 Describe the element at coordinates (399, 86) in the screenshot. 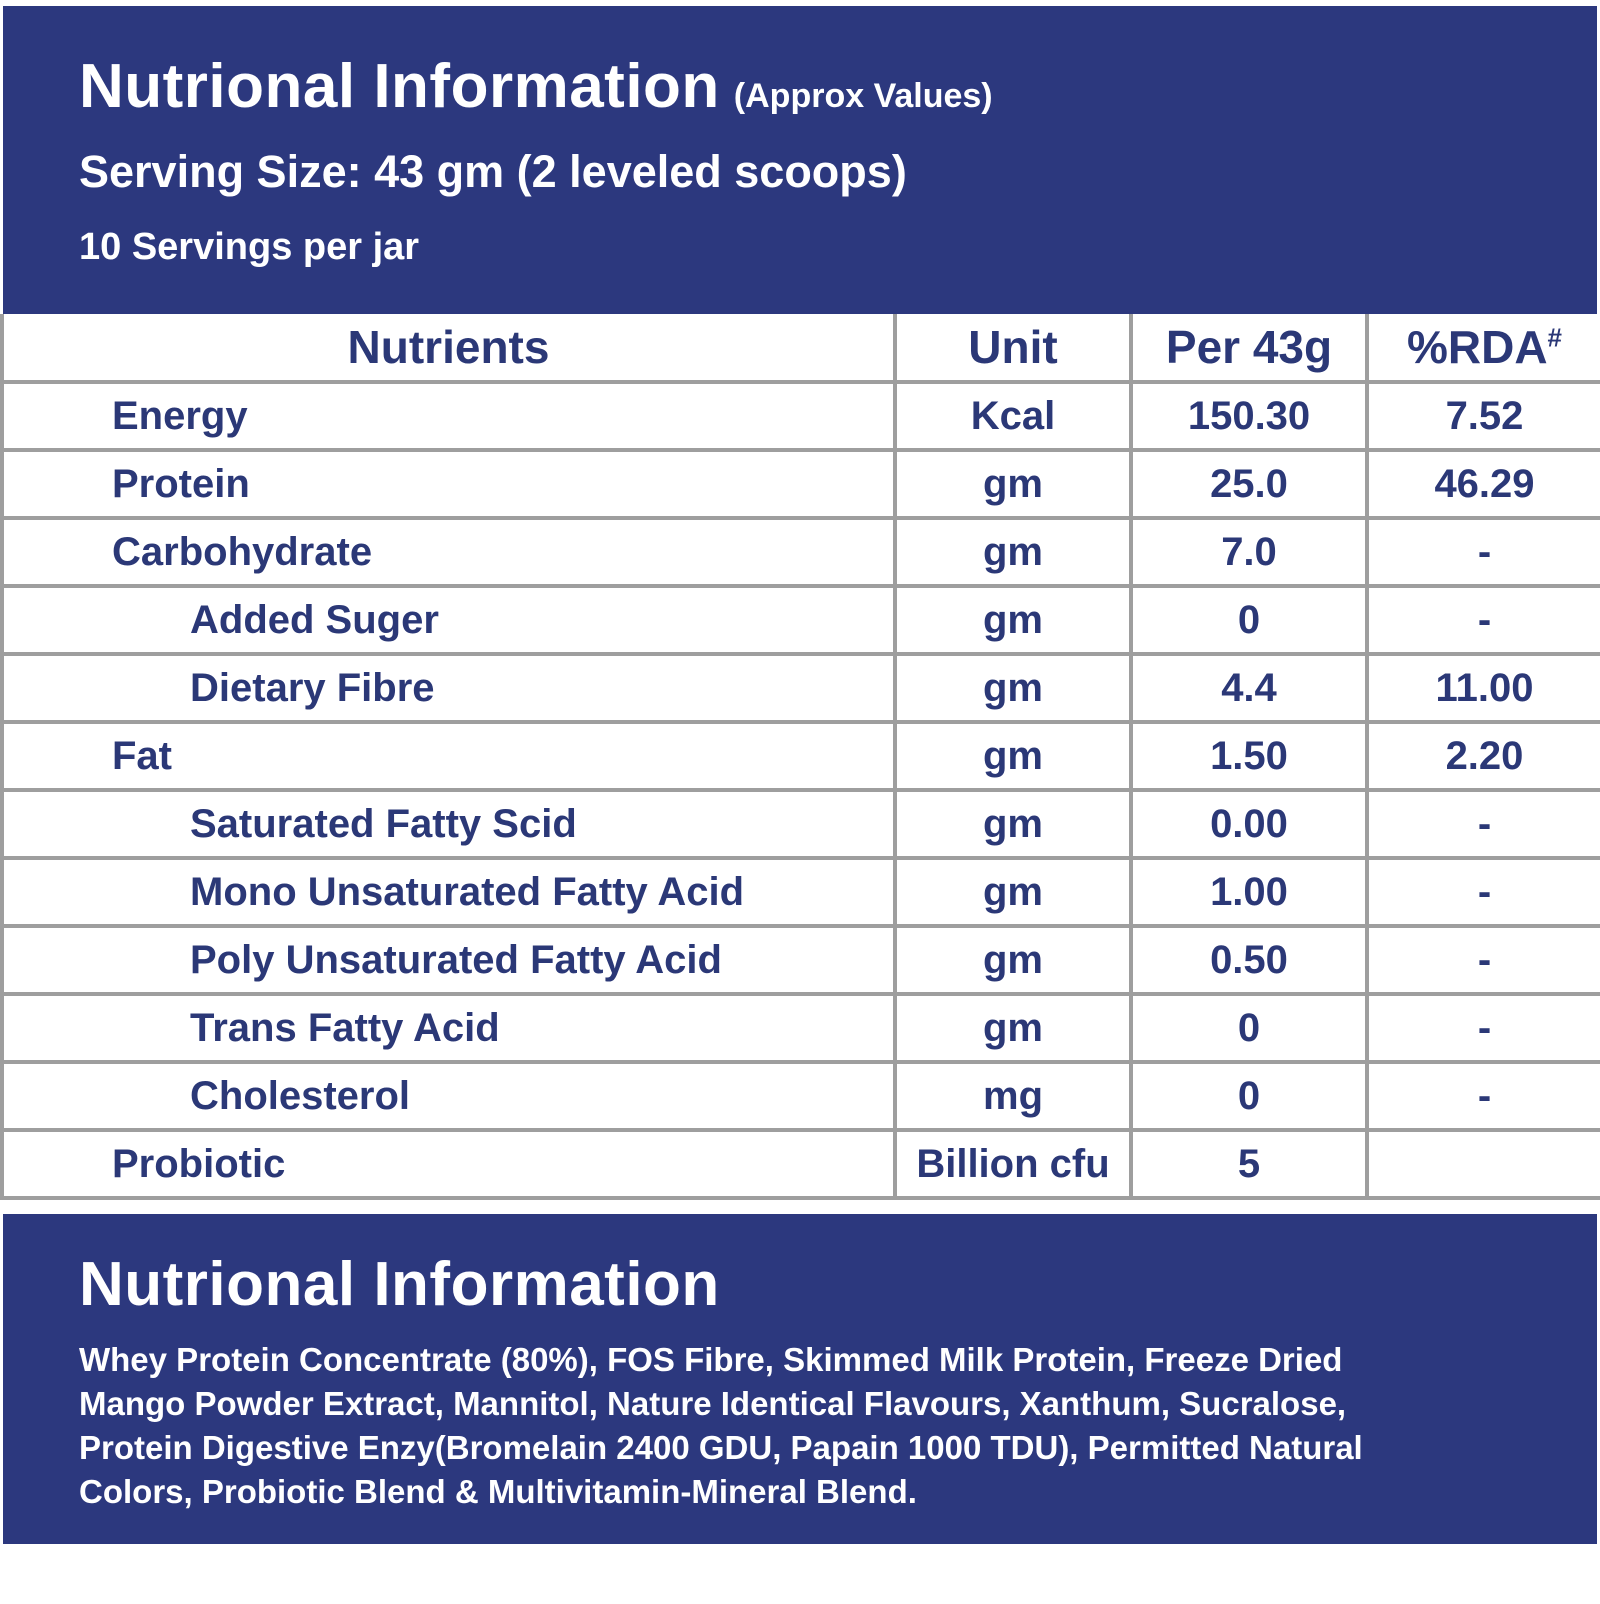

I see `page-title: Nutrional Information` at that location.